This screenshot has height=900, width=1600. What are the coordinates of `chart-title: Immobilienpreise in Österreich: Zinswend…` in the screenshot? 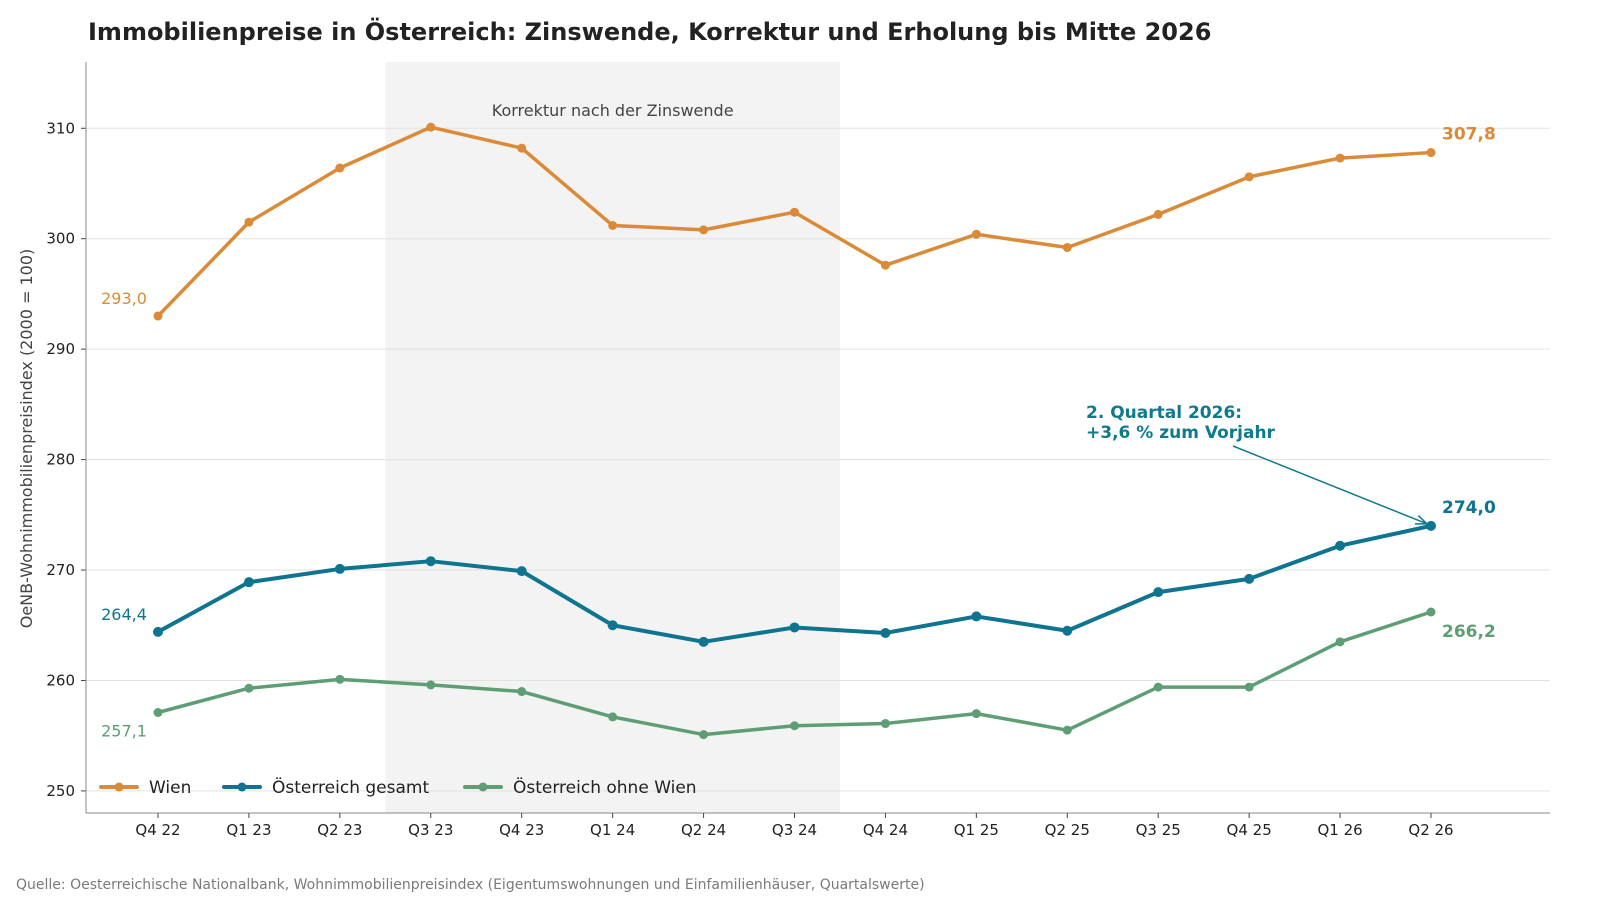 It's located at (650, 32).